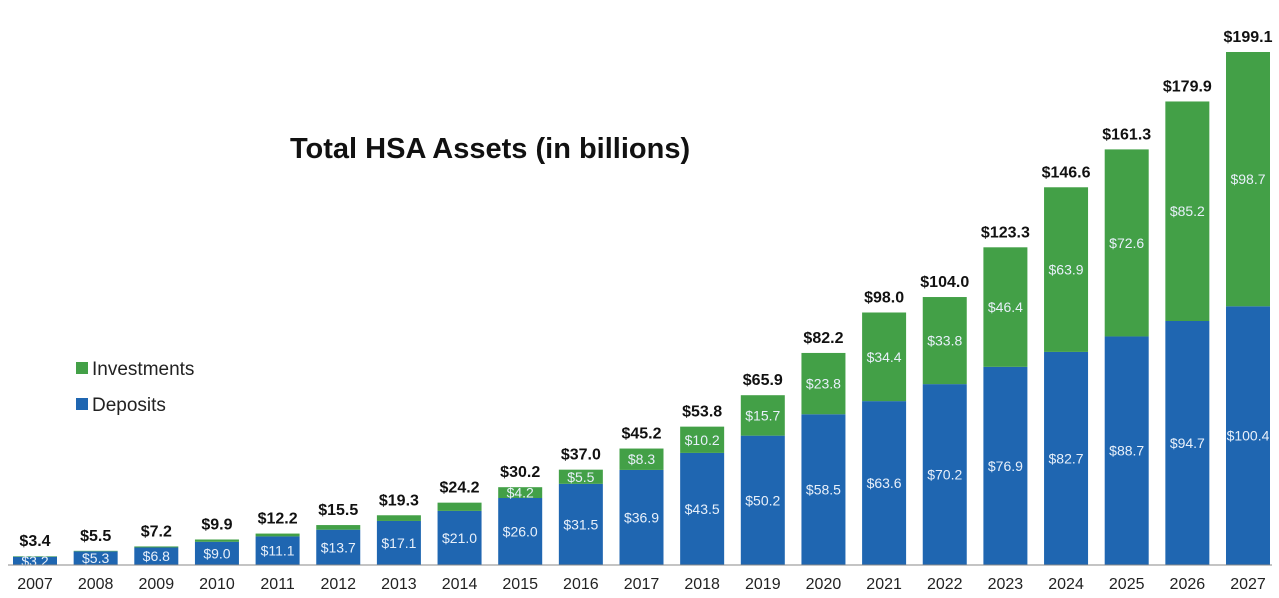 Image resolution: width=1279 pixels, height=598 pixels. What do you see at coordinates (460, 488) in the screenshot?
I see `label-total-2014: $24.2` at bounding box center [460, 488].